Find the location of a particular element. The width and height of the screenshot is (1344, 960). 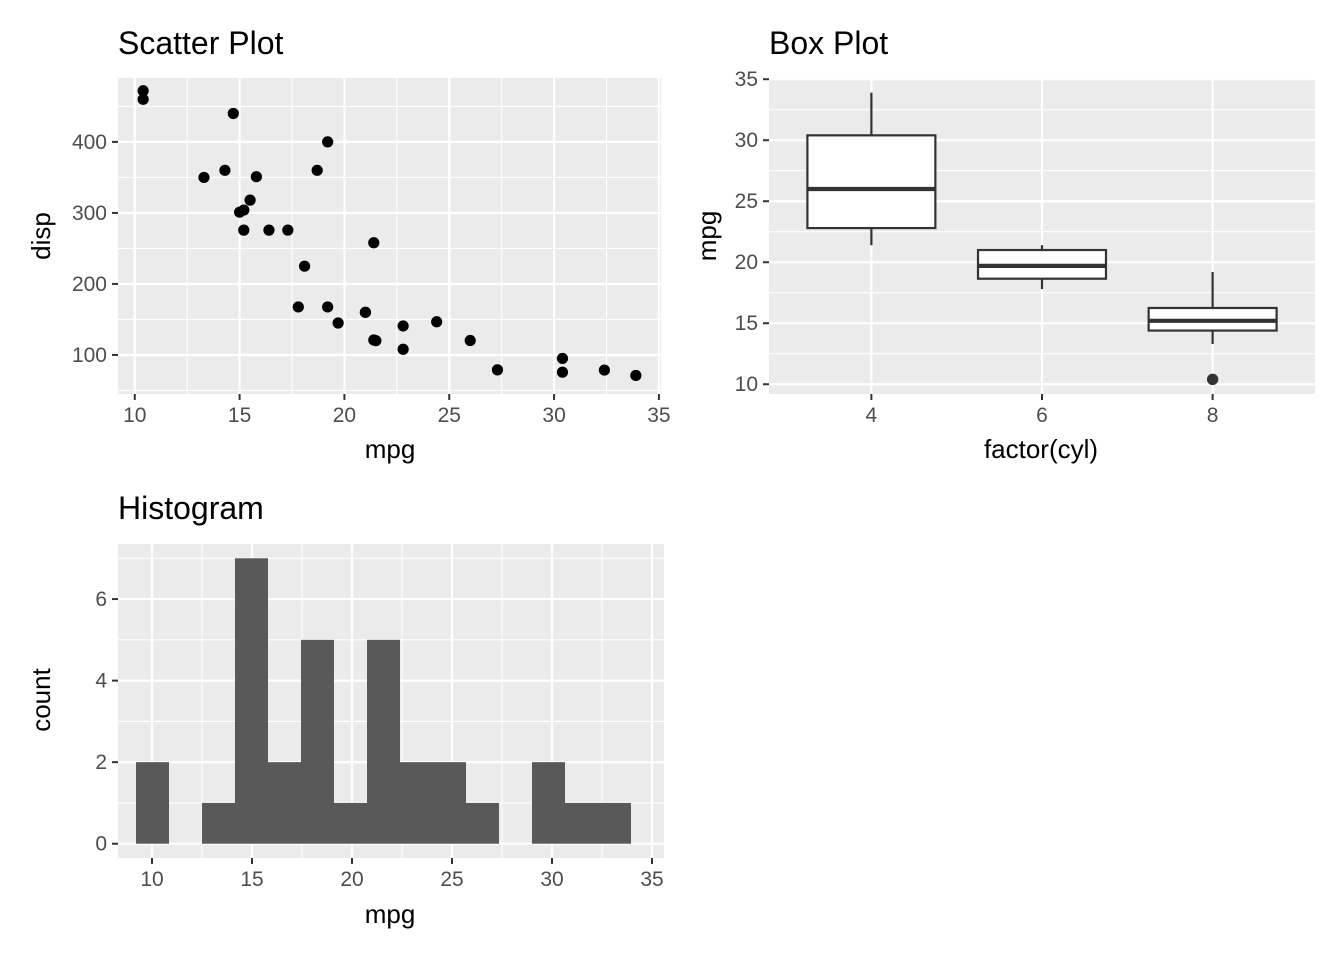

histogram-x-tick-label: 35 is located at coordinates (651, 879).